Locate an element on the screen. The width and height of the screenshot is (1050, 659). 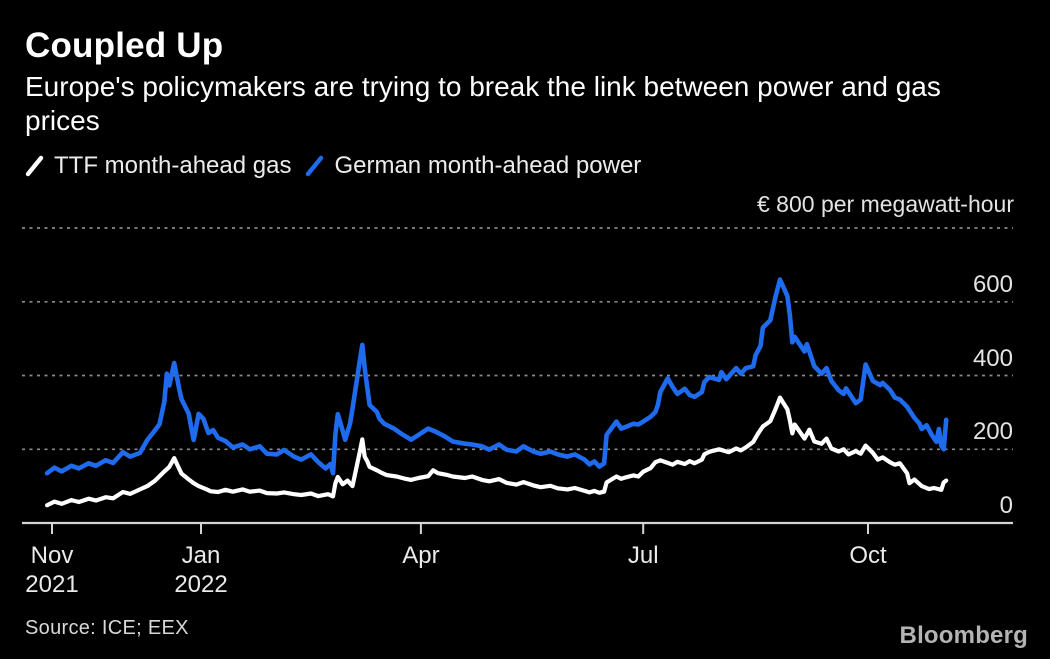
x-axis-label-apr: Apr is located at coordinates (421, 555).